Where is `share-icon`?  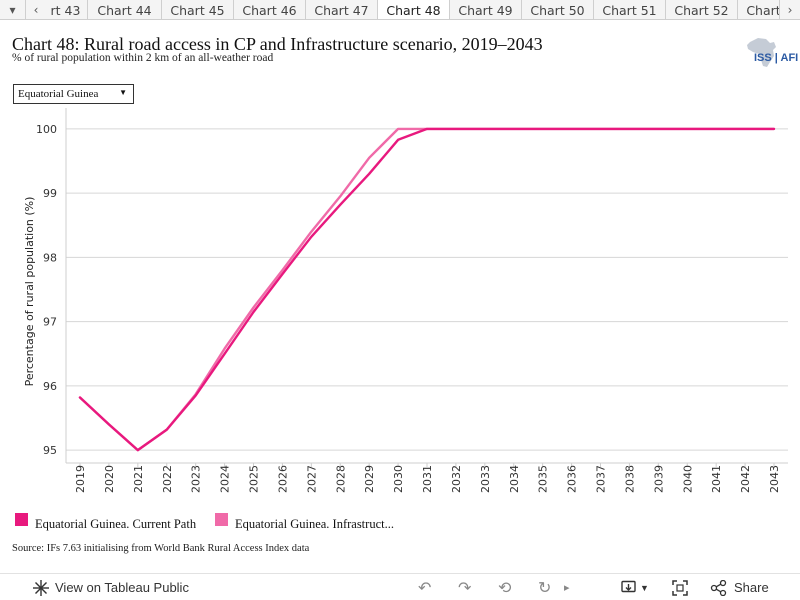
share-icon is located at coordinates (718, 587).